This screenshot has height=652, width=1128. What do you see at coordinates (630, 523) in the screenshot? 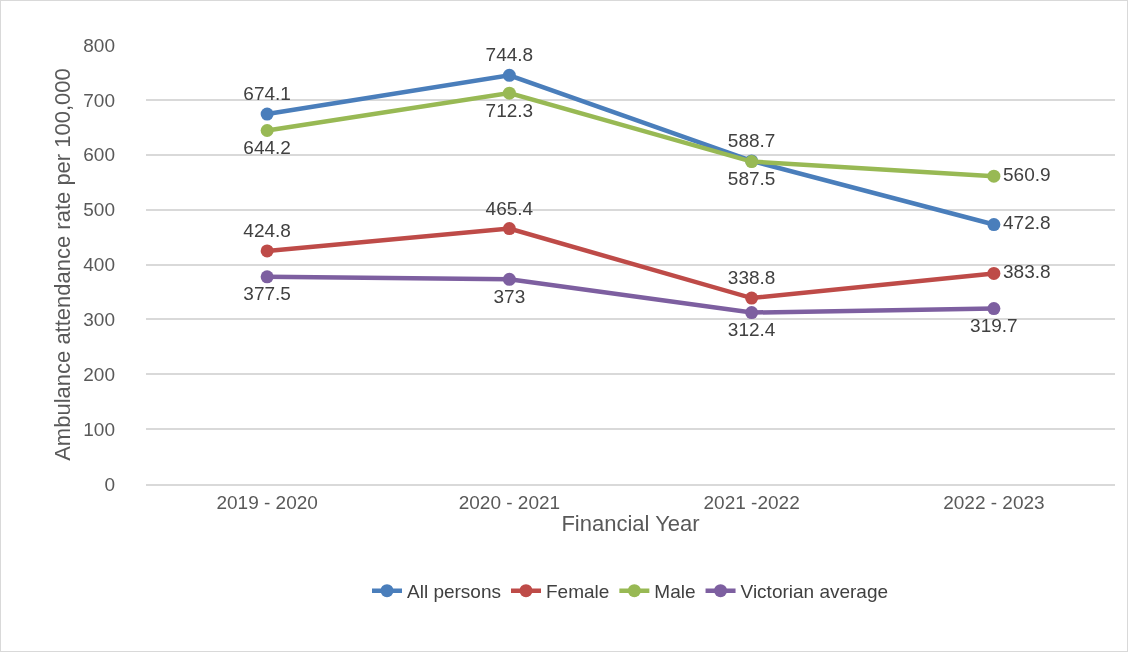
I see `x-axis-title: Financial Year` at bounding box center [630, 523].